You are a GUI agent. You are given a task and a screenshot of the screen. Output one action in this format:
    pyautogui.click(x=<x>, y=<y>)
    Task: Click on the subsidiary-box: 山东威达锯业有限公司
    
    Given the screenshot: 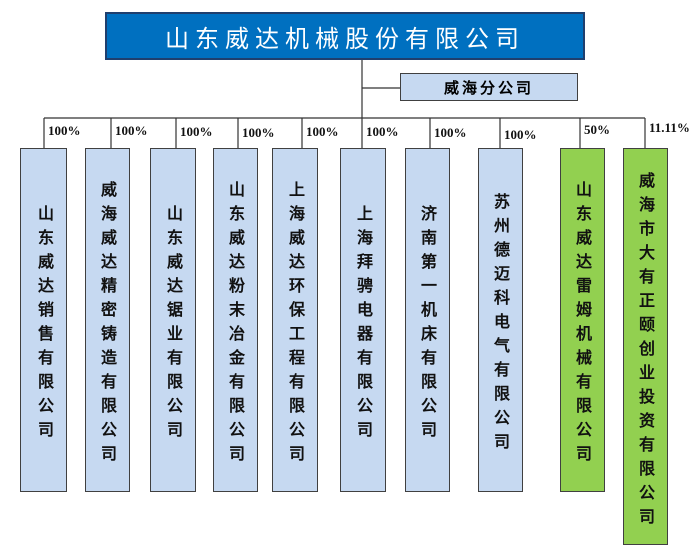 What is the action you would take?
    pyautogui.click(x=173, y=320)
    